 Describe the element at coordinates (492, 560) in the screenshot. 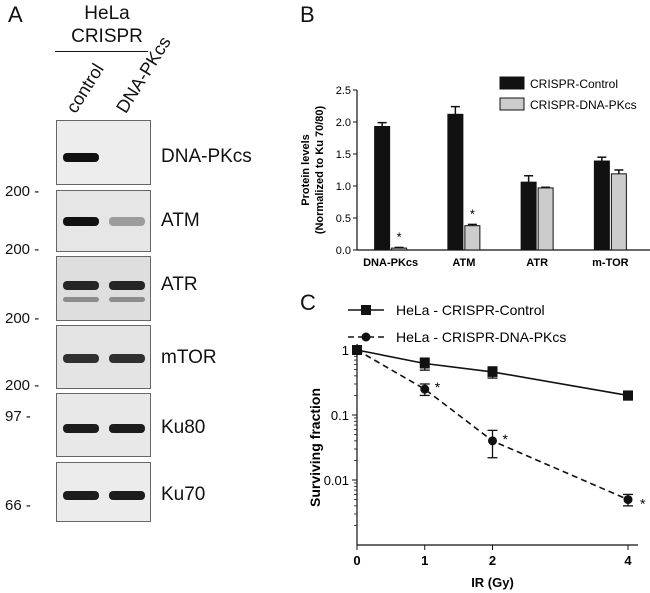

I see `x-tick-label: 2` at that location.